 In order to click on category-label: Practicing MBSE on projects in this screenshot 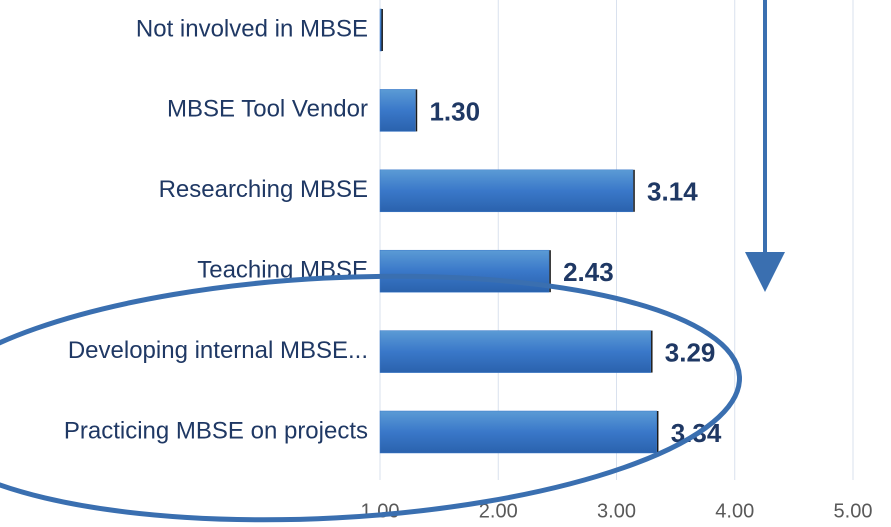, I will do `click(216, 430)`.